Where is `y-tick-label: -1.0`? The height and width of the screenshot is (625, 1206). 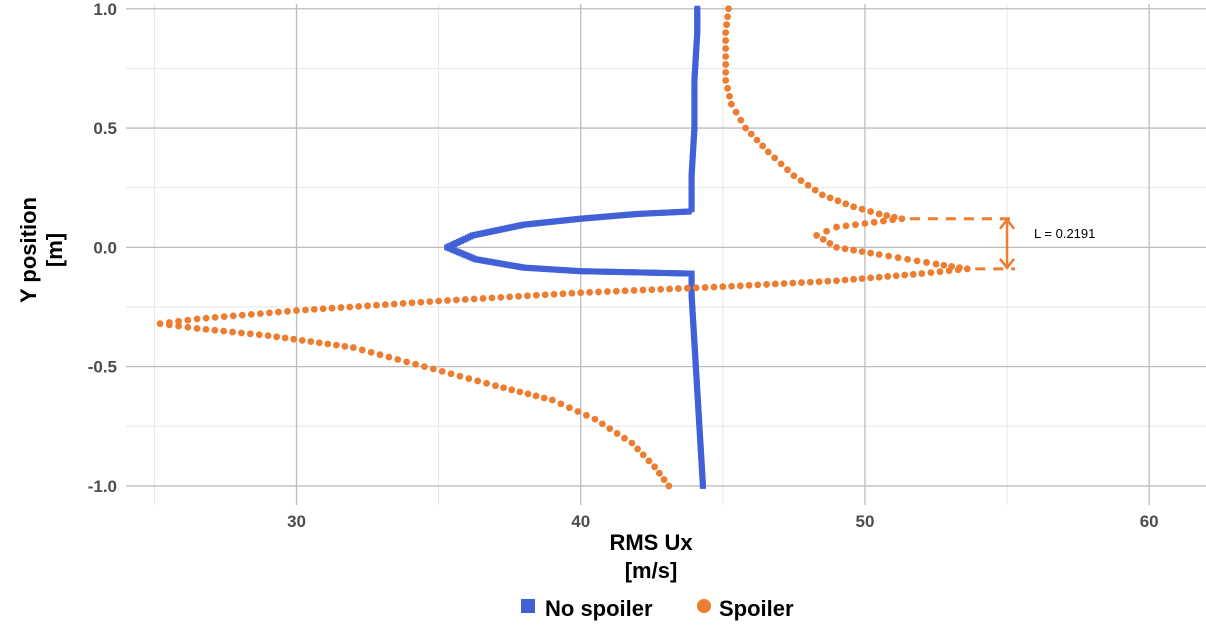 y-tick-label: -1.0 is located at coordinates (102, 486).